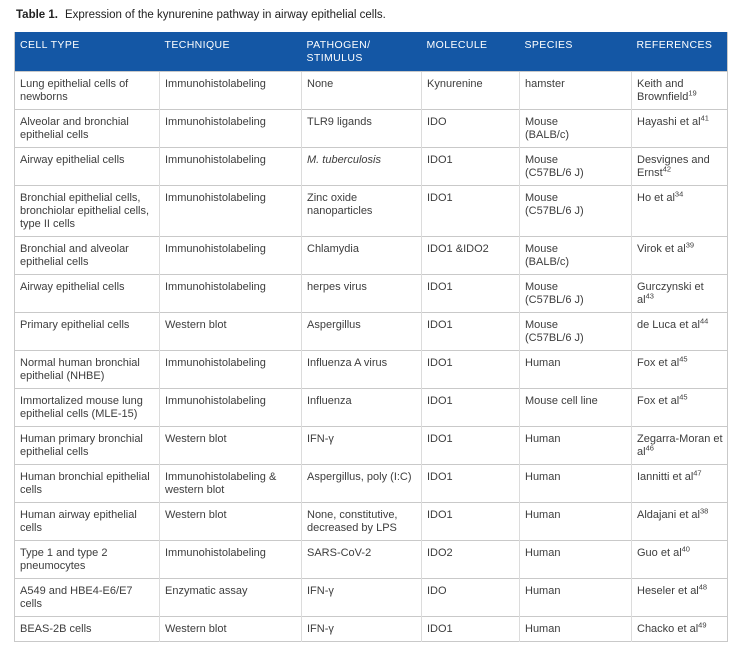 The image size is (743, 666). What do you see at coordinates (470, 90) in the screenshot?
I see `table-cell: Kynurenine` at bounding box center [470, 90].